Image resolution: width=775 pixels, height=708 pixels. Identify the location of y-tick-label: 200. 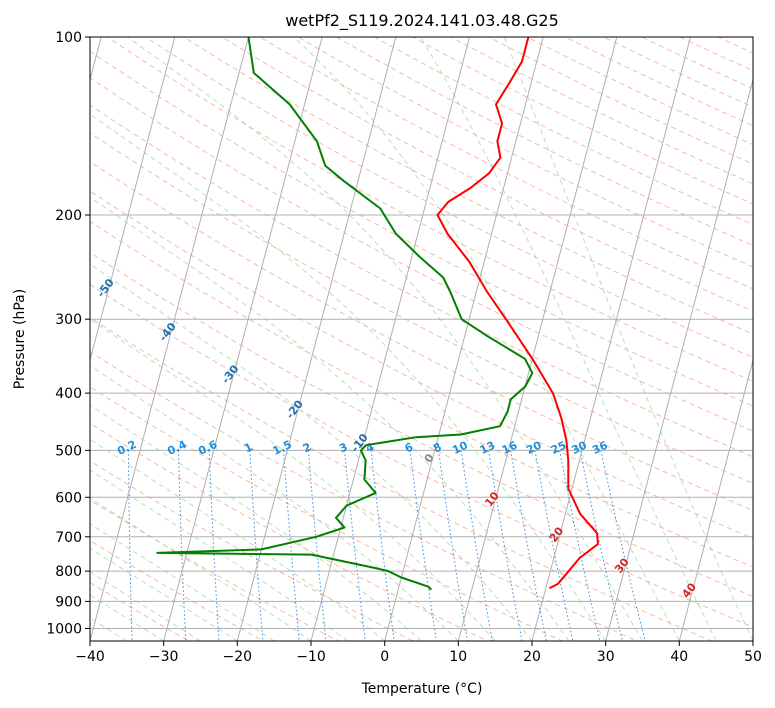
(68, 216).